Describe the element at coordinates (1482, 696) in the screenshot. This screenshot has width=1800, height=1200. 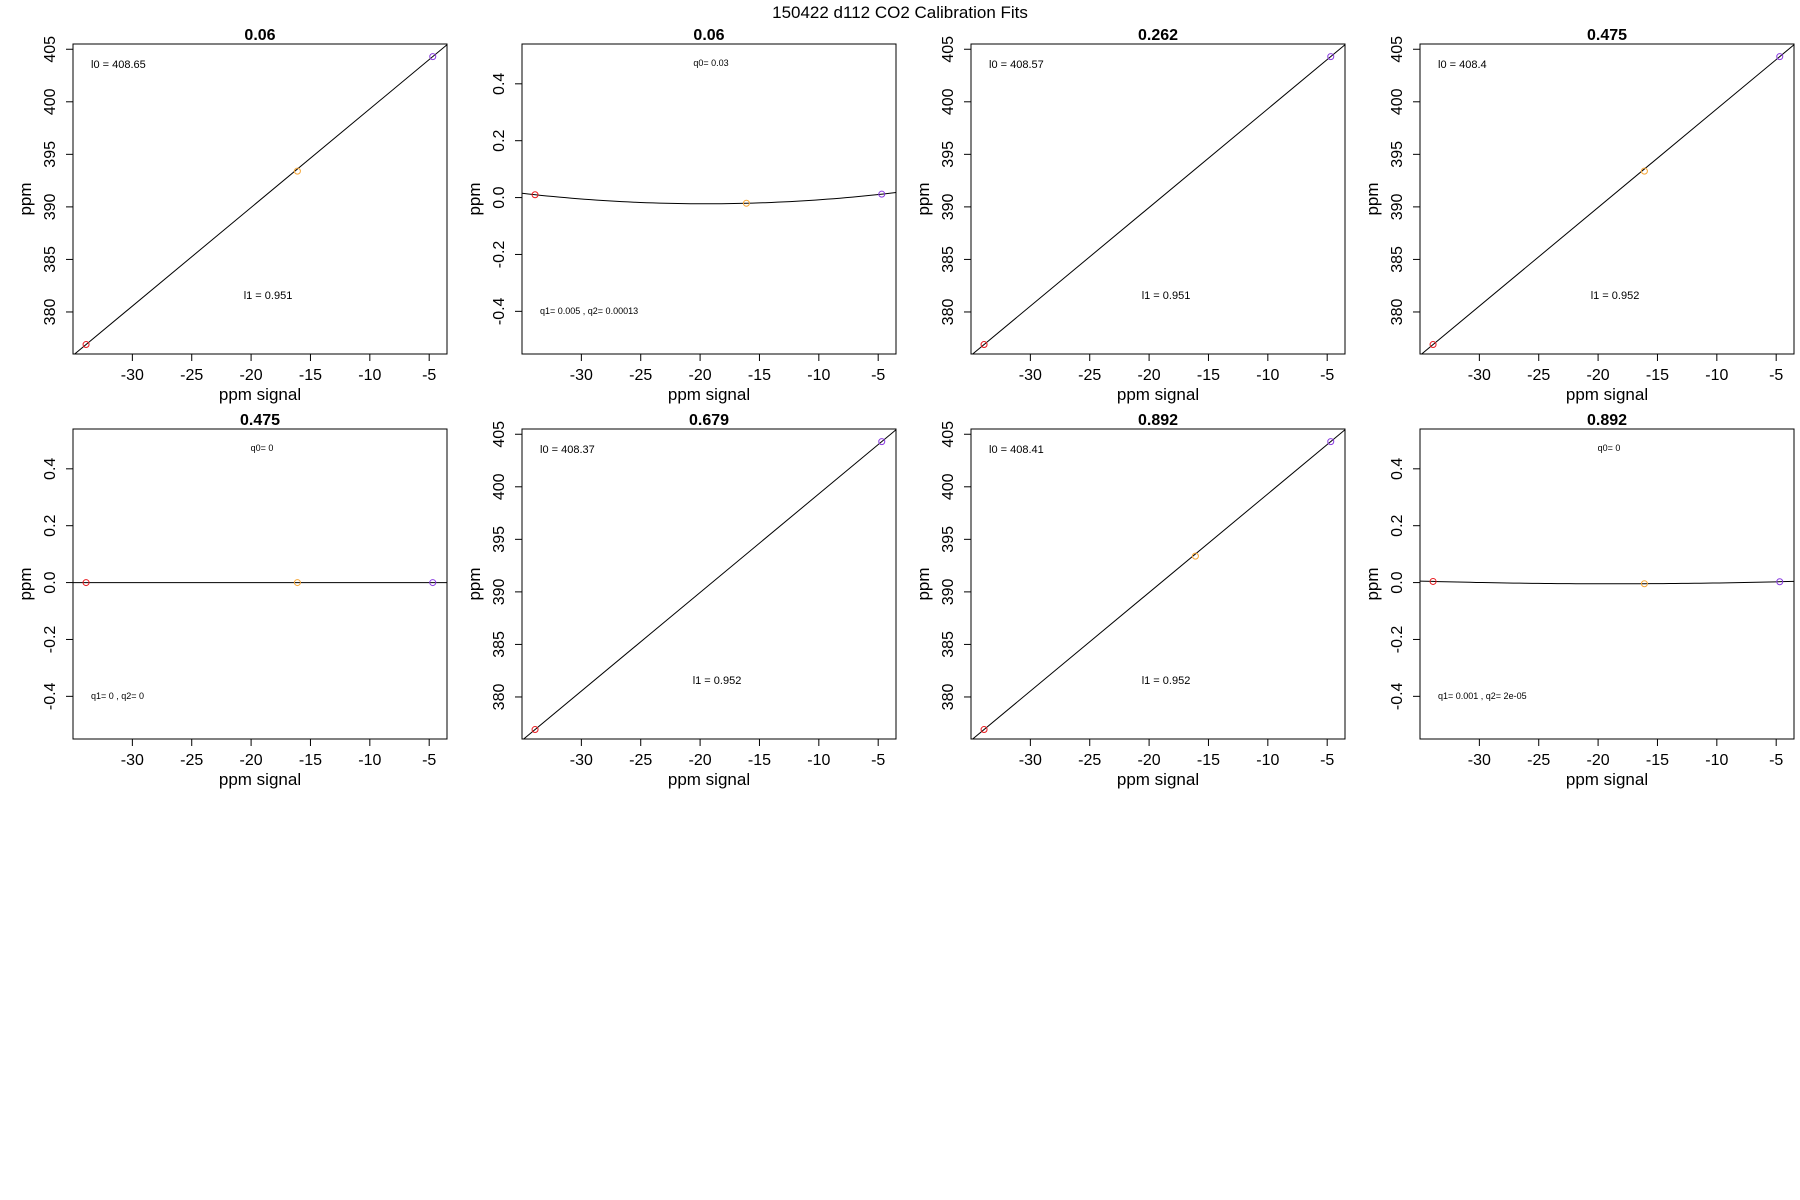
I see `fit-annotation: q1= 0.001 , q2= 2e-05` at that location.